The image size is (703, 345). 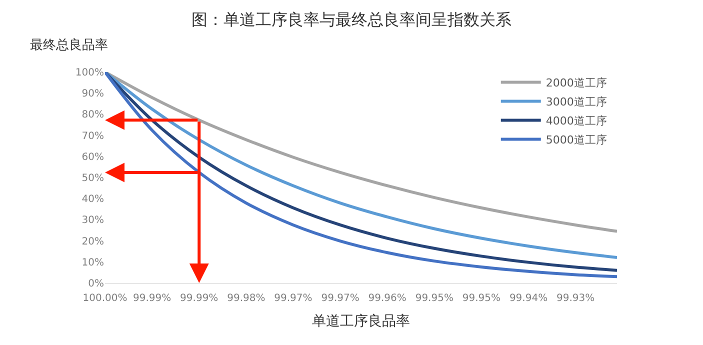 I want to click on x-tick-label: 99.93%, so click(x=575, y=298).